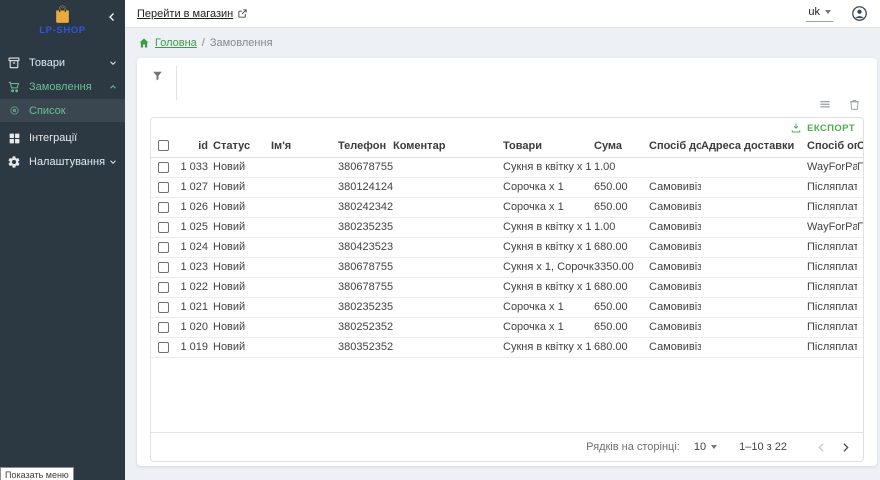 This screenshot has width=880, height=480. I want to click on sidebar-collapse-button, so click(112, 17).